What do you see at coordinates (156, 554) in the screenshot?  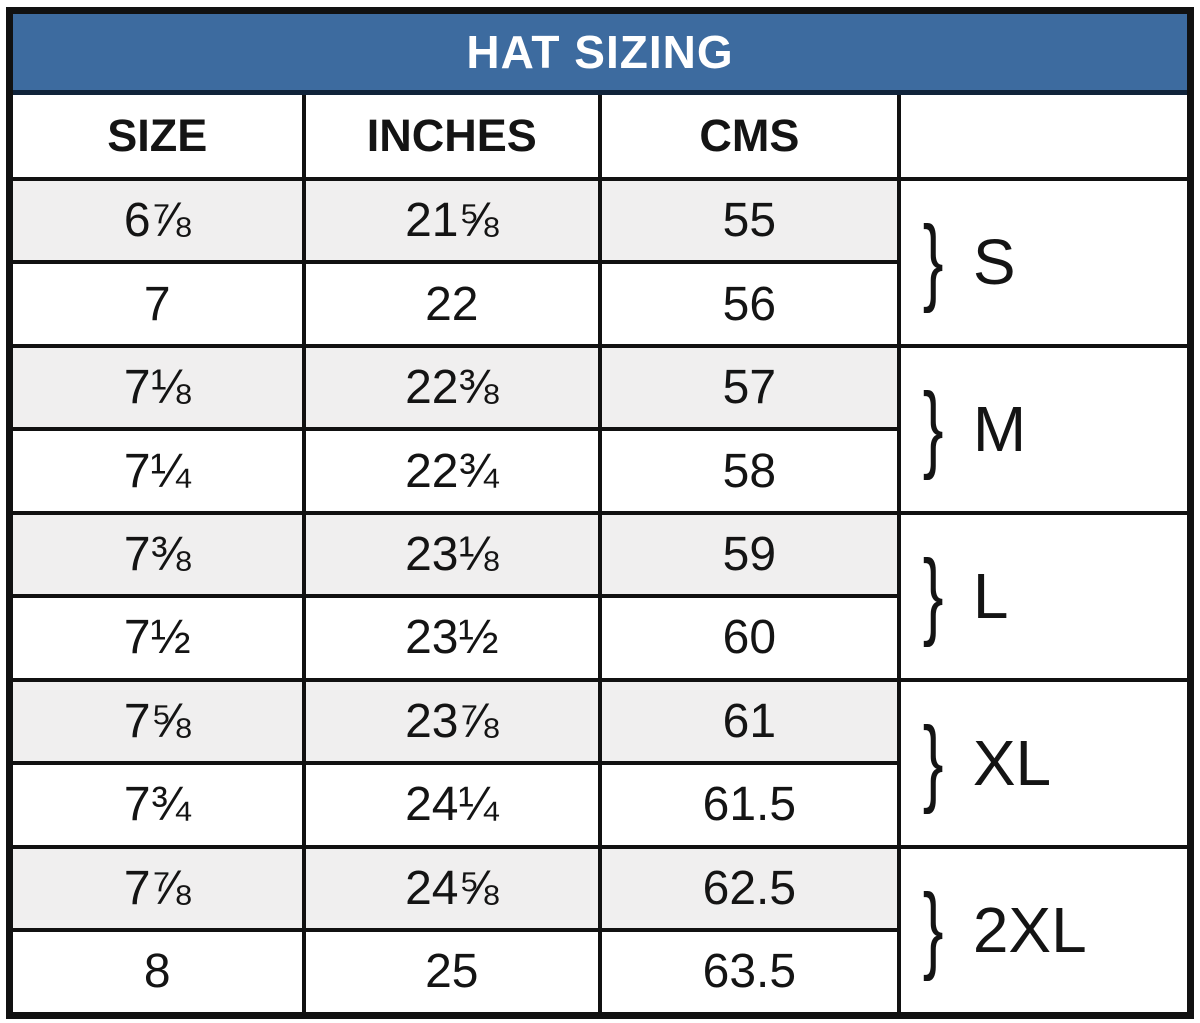 I see `size-cell: 7⅜` at bounding box center [156, 554].